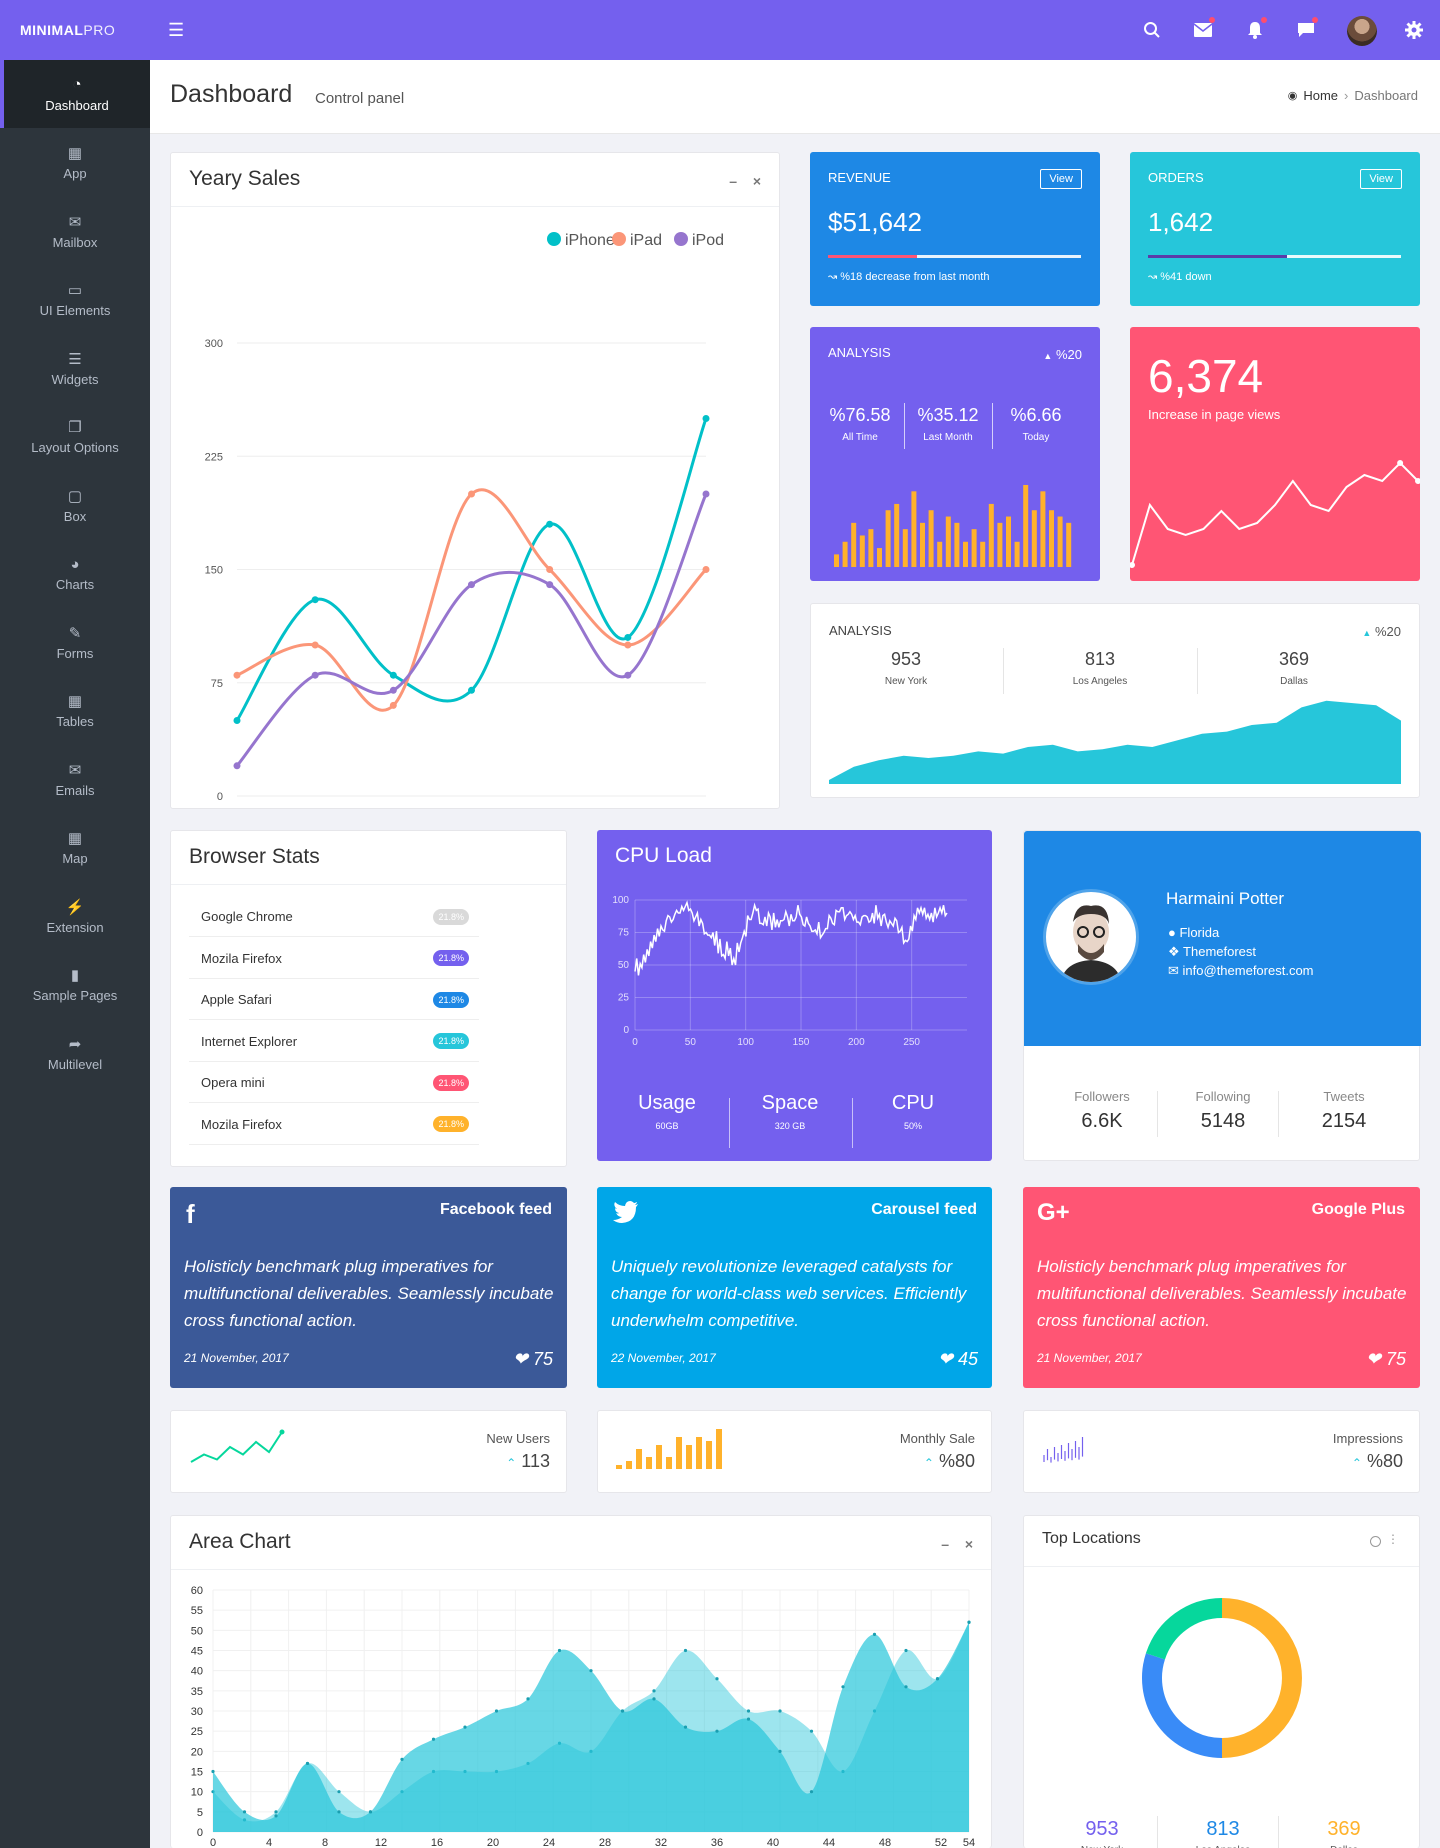 The height and width of the screenshot is (1848, 1440). I want to click on tick-label: 0, so click(635, 1042).